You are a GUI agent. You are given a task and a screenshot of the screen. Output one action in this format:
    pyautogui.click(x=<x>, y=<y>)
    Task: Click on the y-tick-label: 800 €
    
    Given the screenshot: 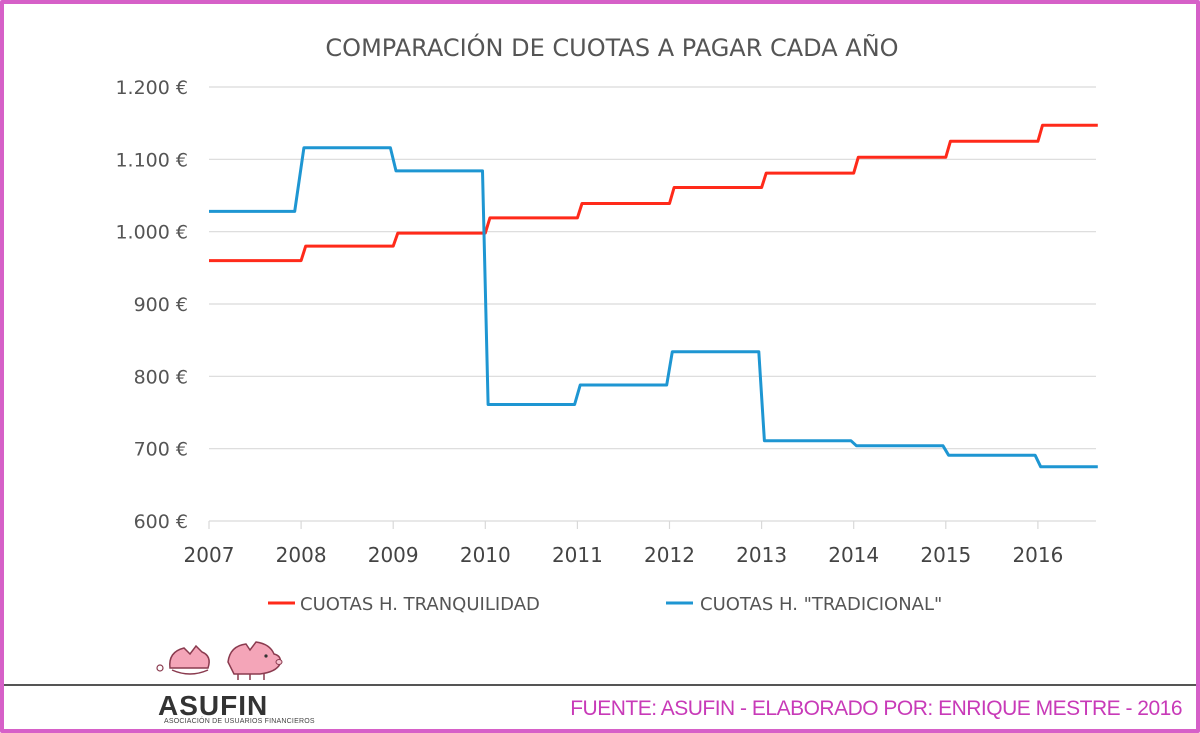 What is the action you would take?
    pyautogui.click(x=161, y=377)
    